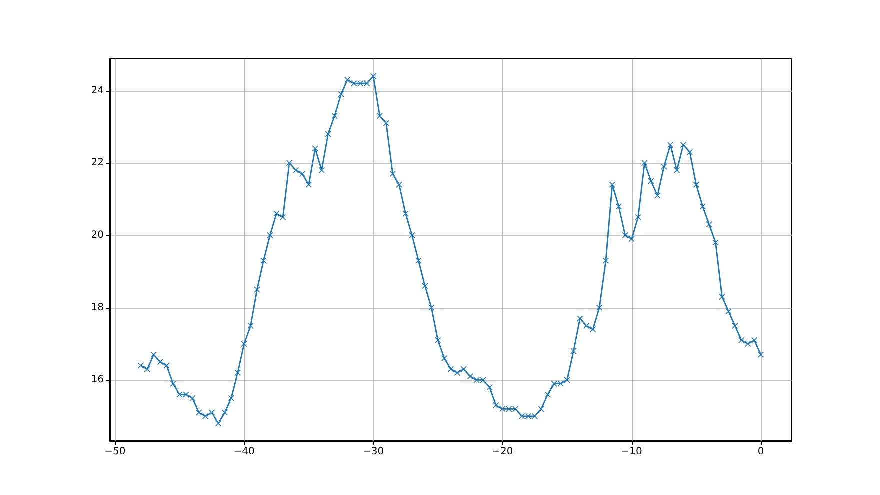 The image size is (880, 495). Describe the element at coordinates (115, 452) in the screenshot. I see `x-tick-label: −50` at that location.